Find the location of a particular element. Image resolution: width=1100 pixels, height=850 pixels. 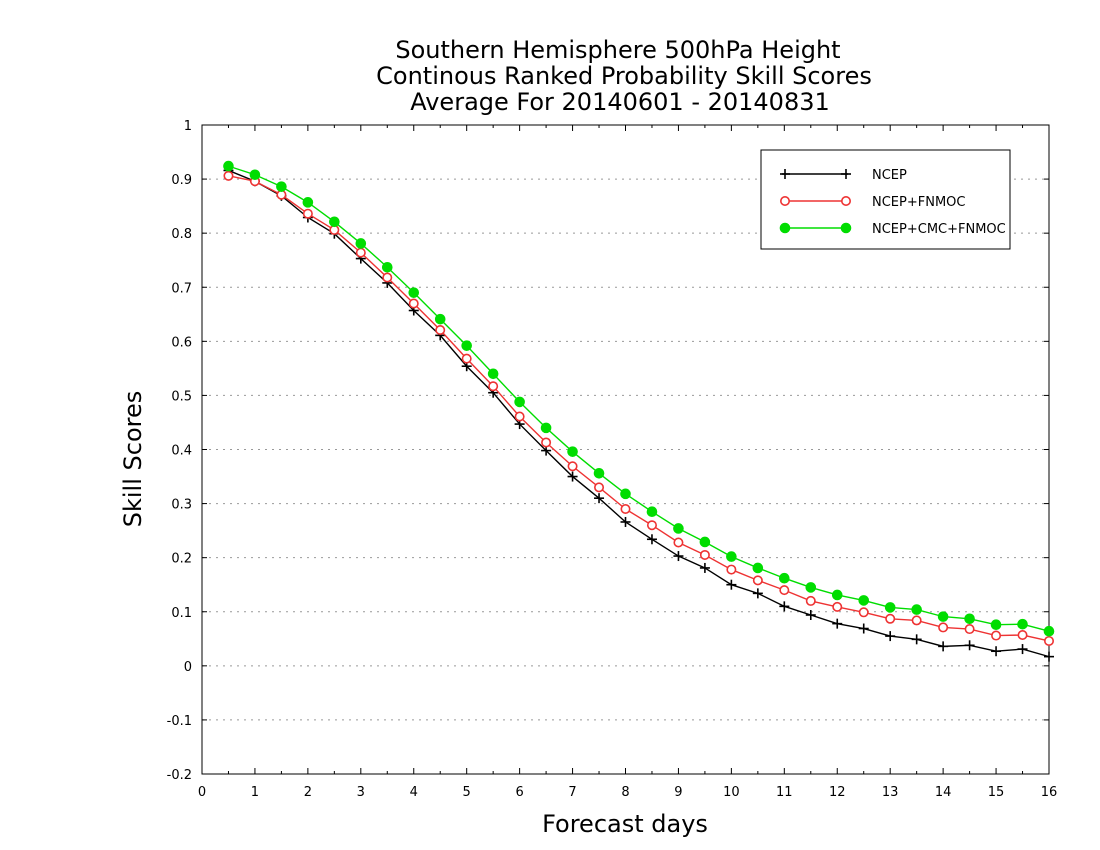

legend-box is located at coordinates (885, 199).